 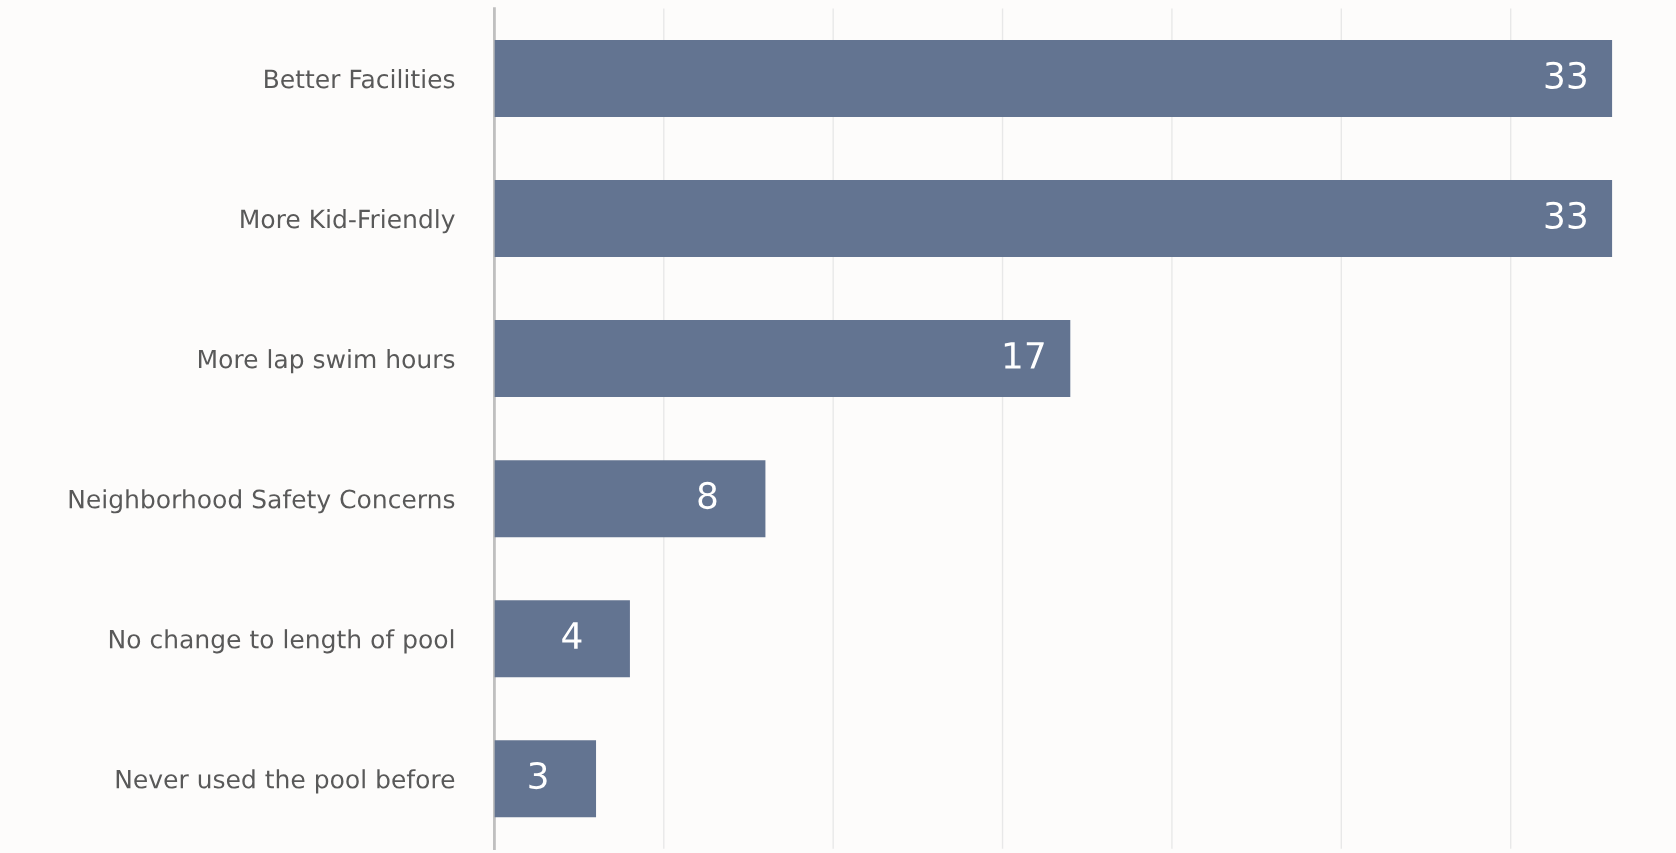 What do you see at coordinates (707, 495) in the screenshot?
I see `data-label: 8` at bounding box center [707, 495].